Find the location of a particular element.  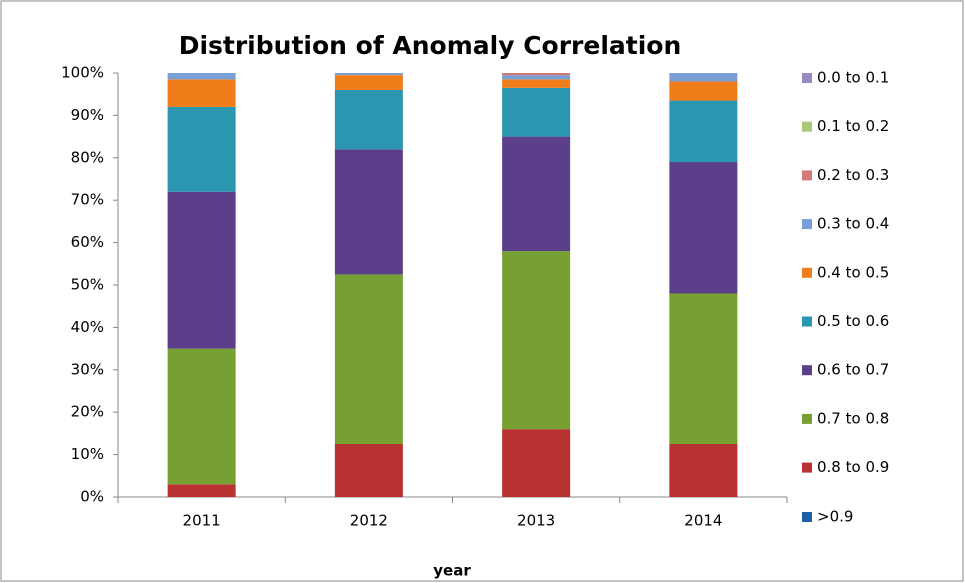

legend-label: 0.1 to 0.2 is located at coordinates (853, 126).